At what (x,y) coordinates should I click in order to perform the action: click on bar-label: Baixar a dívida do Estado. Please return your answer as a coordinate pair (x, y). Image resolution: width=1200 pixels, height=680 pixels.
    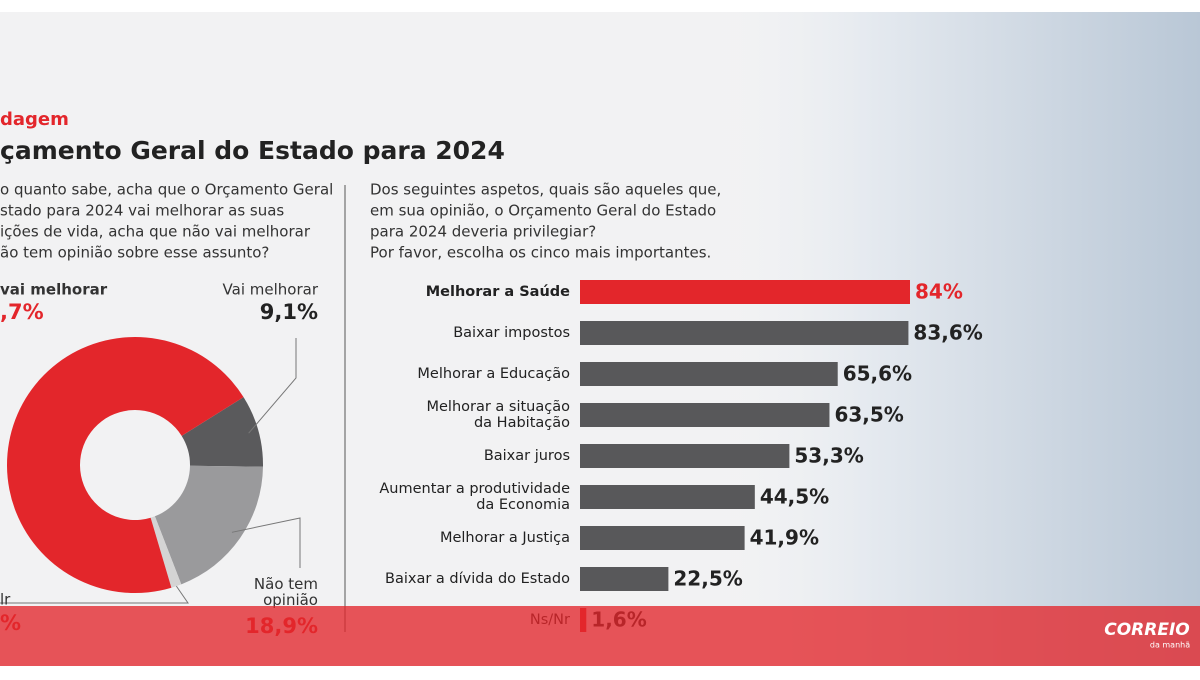
    Looking at the image, I should click on (477, 579).